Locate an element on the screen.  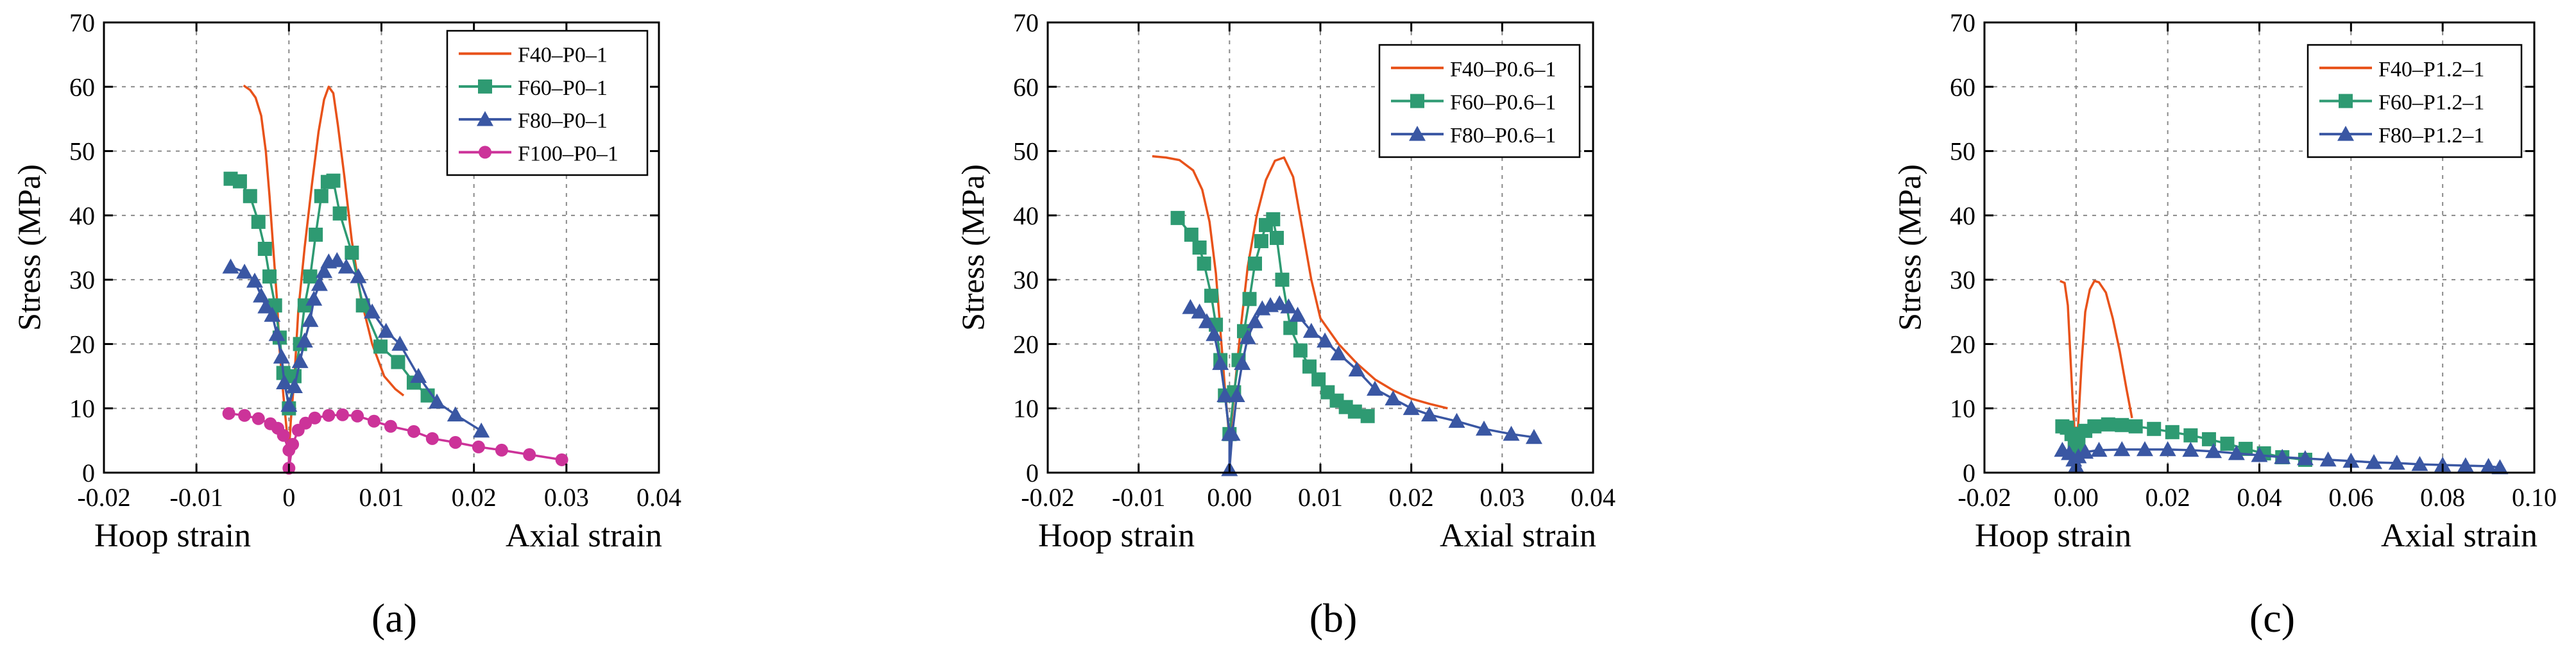
panel-label: (c) is located at coordinates (2272, 618).